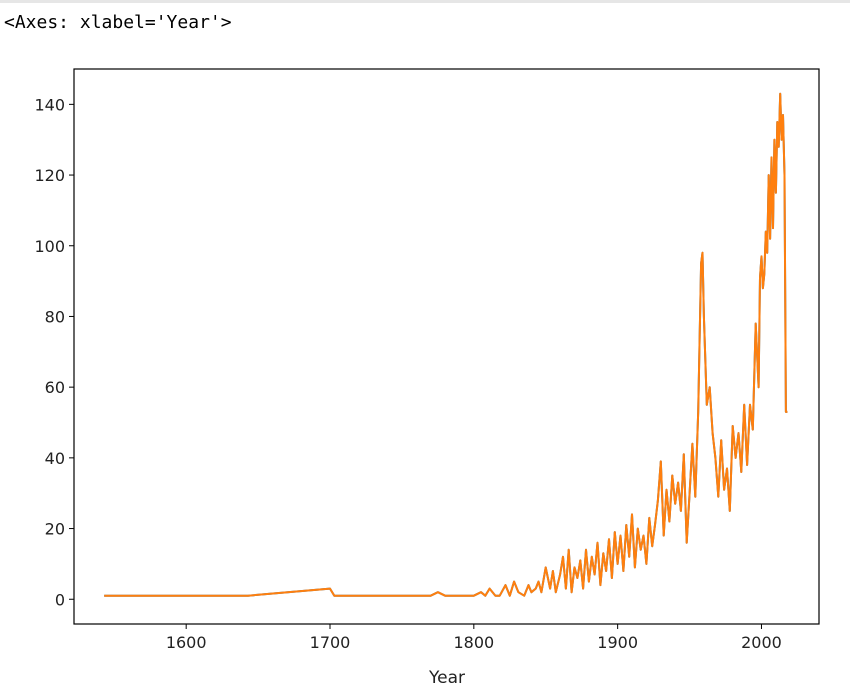 Image resolution: width=850 pixels, height=688 pixels. I want to click on x-tick-label: 1700, so click(330, 642).